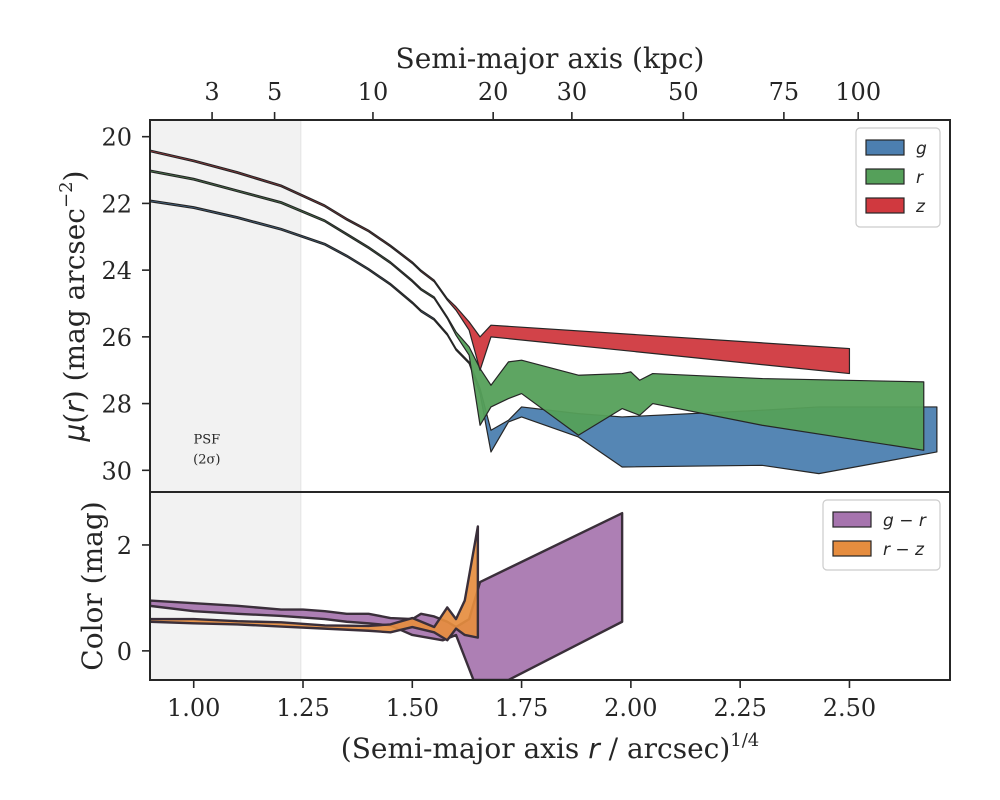  Describe the element at coordinates (116, 405) in the screenshot. I see `top-y-tick-label: 28` at that location.